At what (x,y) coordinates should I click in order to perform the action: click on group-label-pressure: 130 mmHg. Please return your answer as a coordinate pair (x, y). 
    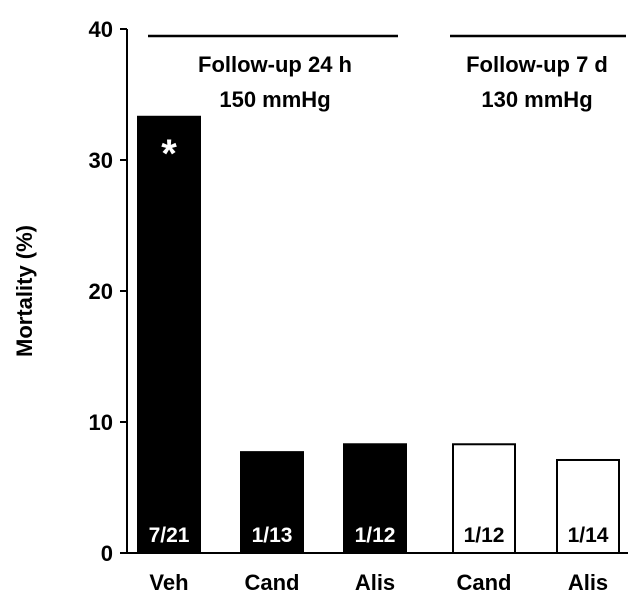
    Looking at the image, I should click on (536, 99).